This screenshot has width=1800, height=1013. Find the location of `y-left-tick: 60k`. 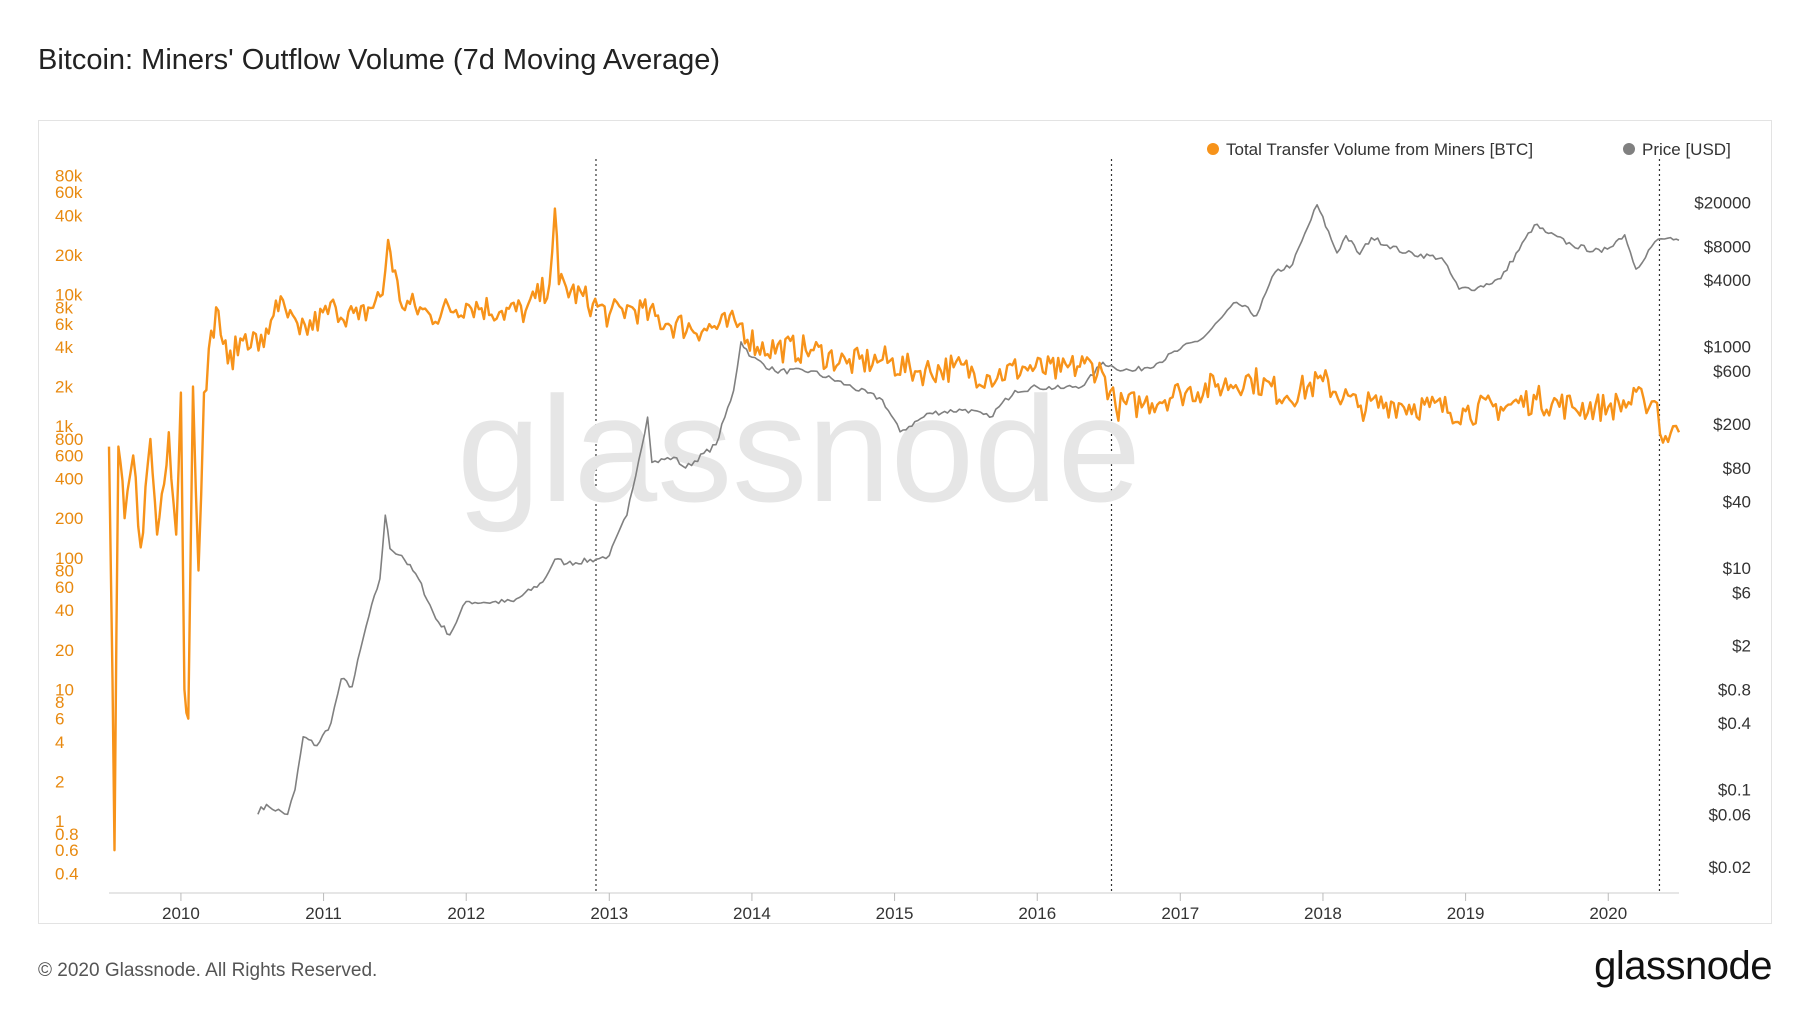

y-left-tick: 60k is located at coordinates (69, 192).